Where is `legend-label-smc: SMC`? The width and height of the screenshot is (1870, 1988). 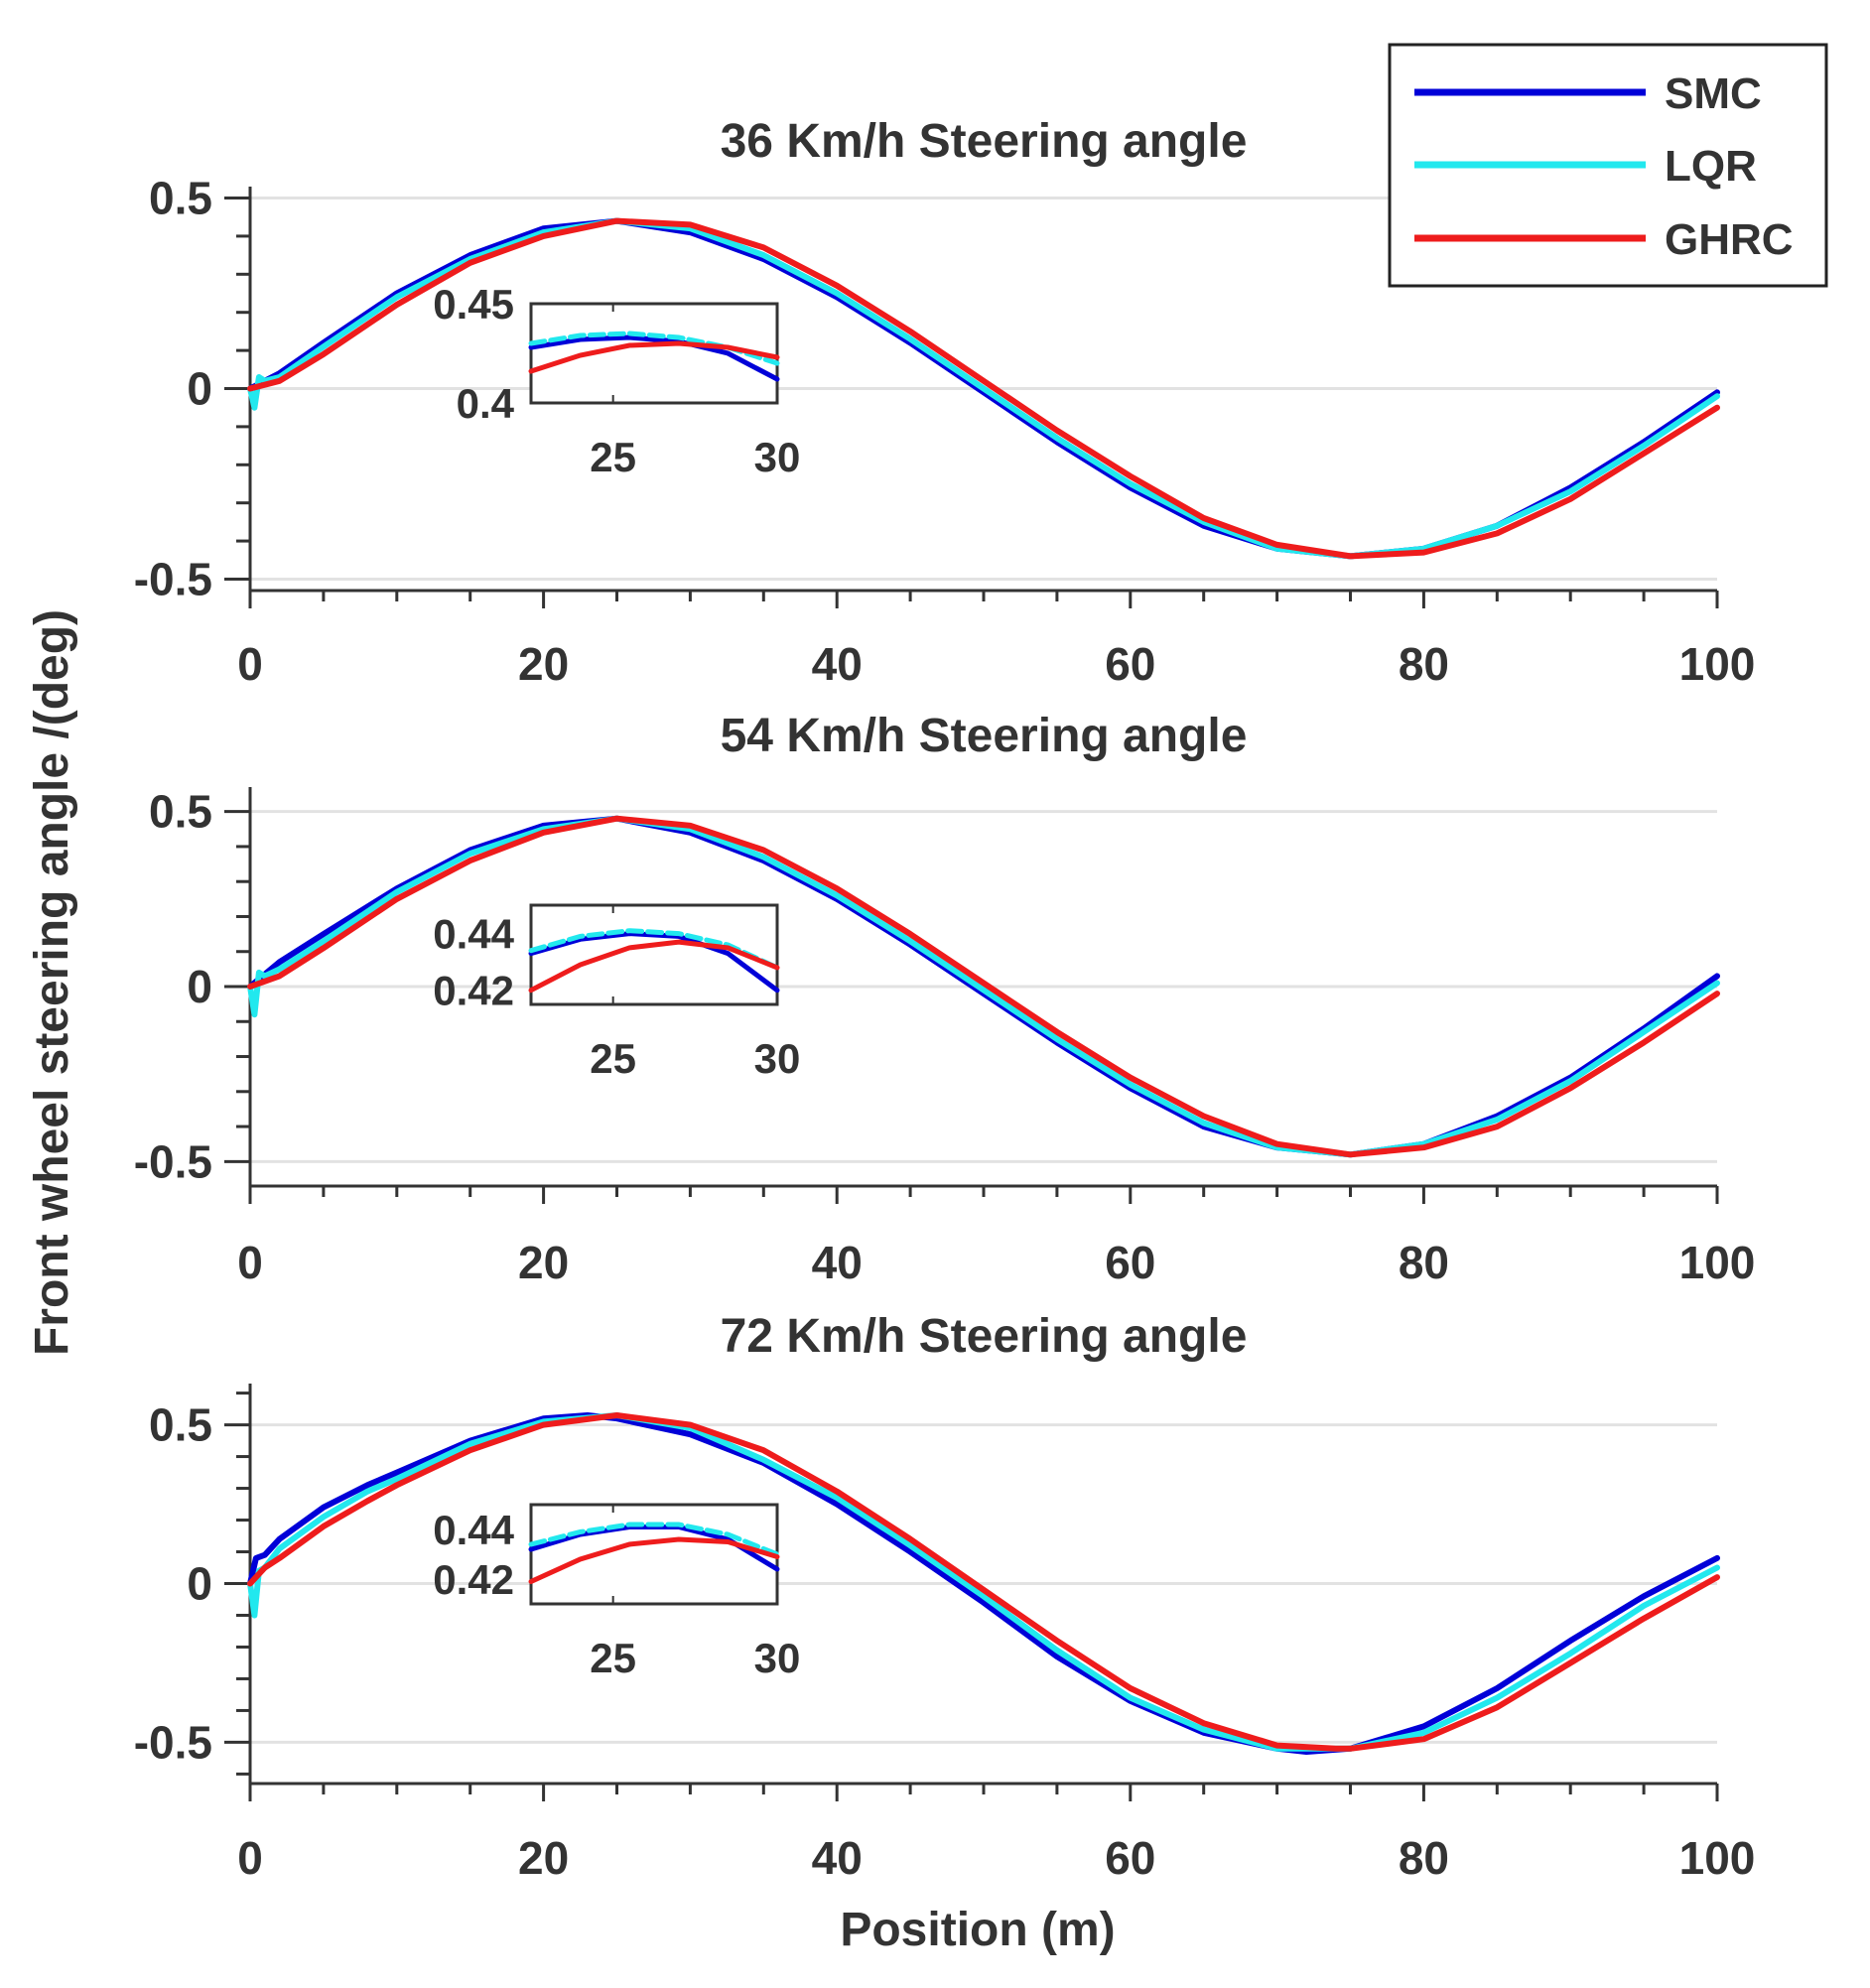
legend-label-smc: SMC is located at coordinates (1714, 93).